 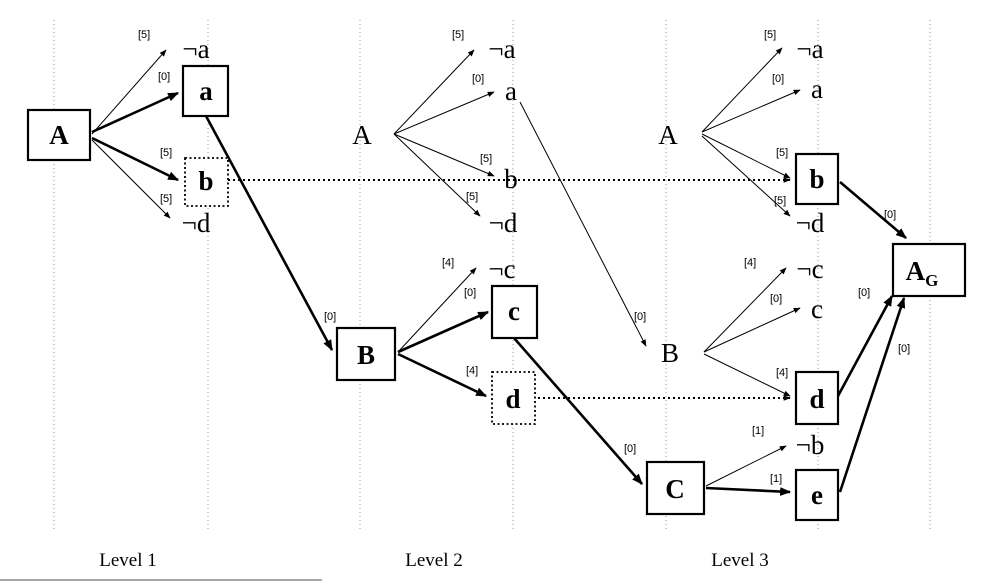 What do you see at coordinates (782, 373) in the screenshot?
I see `weight-B3-d3: [4]` at bounding box center [782, 373].